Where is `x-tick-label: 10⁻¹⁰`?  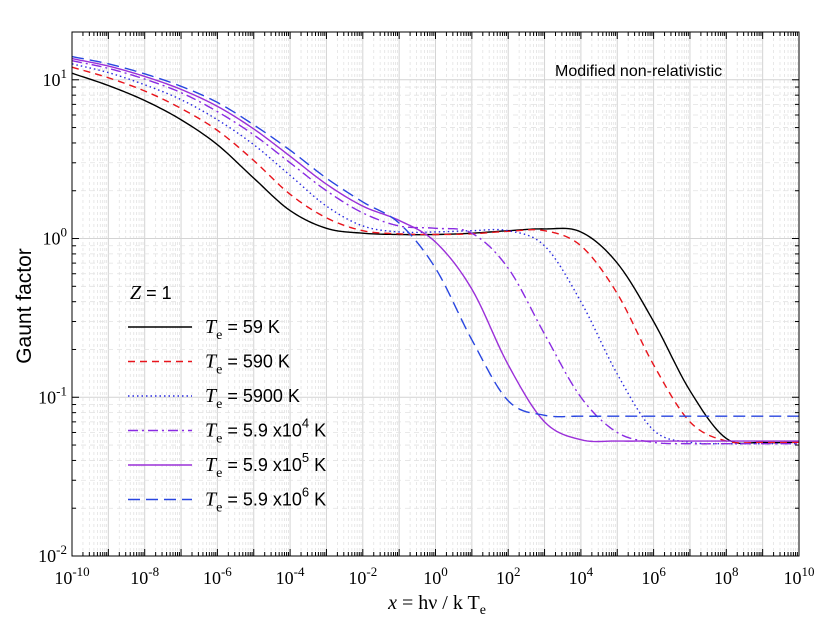
x-tick-label: 10⁻¹⁰ is located at coordinates (71, 576).